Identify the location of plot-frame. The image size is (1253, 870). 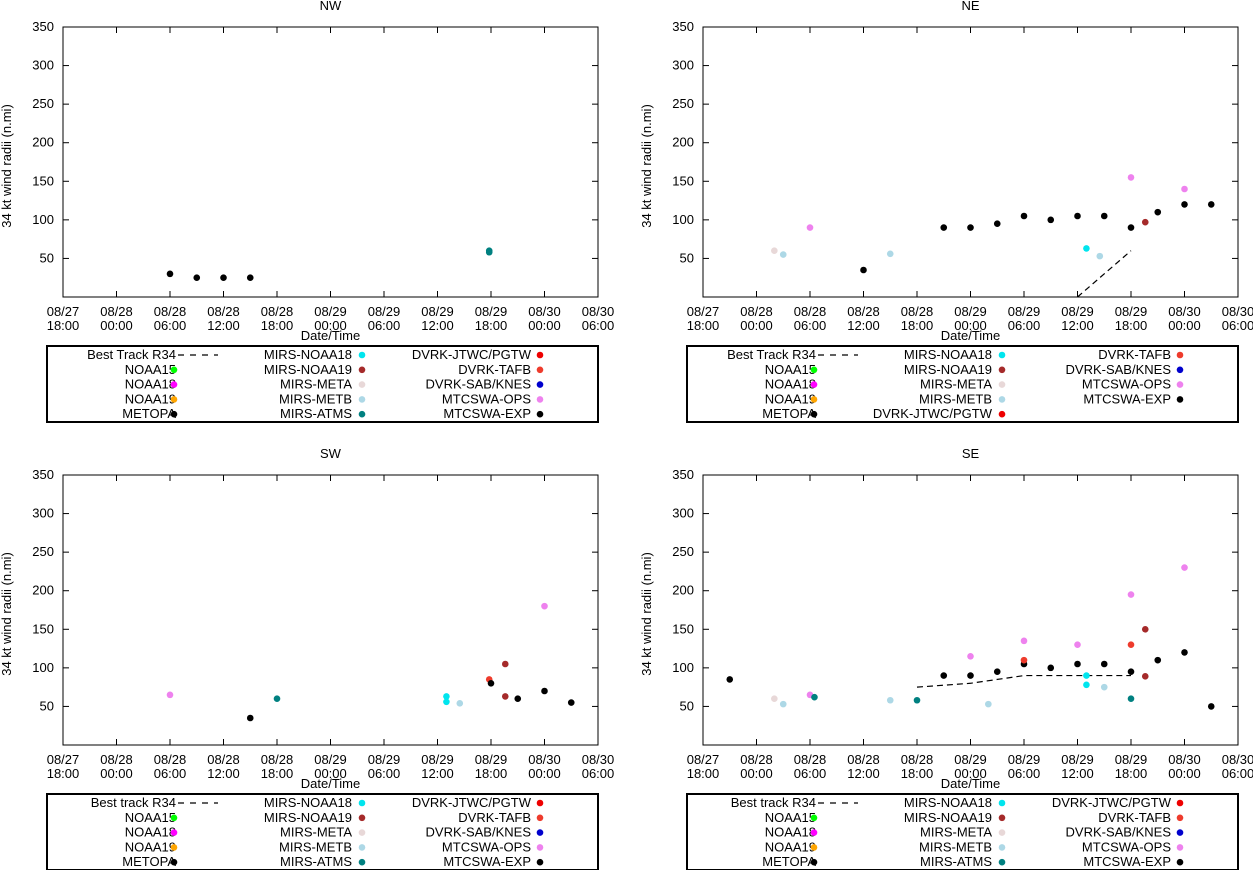
(330, 610).